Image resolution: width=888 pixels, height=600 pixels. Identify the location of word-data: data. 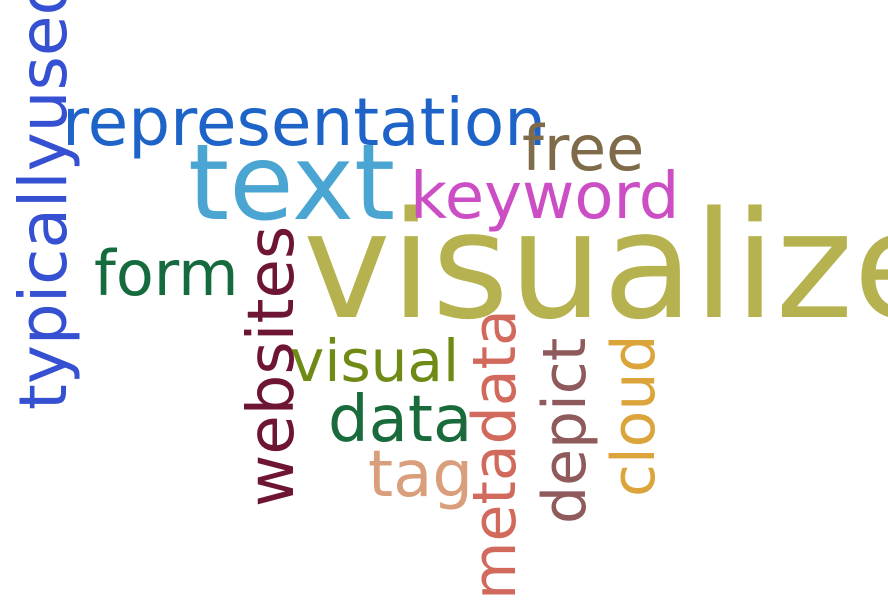
(400, 420).